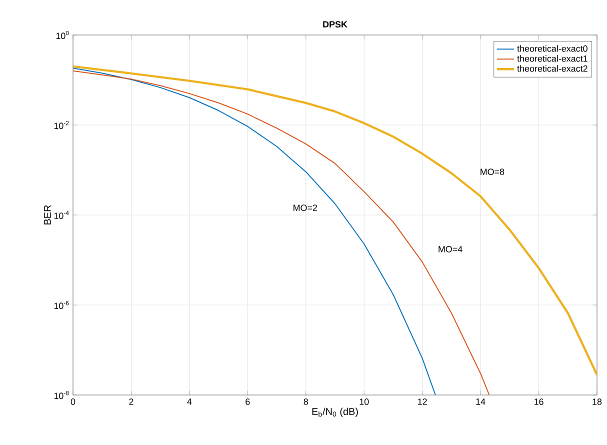 The width and height of the screenshot is (607, 445). Describe the element at coordinates (552, 58) in the screenshot. I see `legend-label: theoretical-exact1` at that location.